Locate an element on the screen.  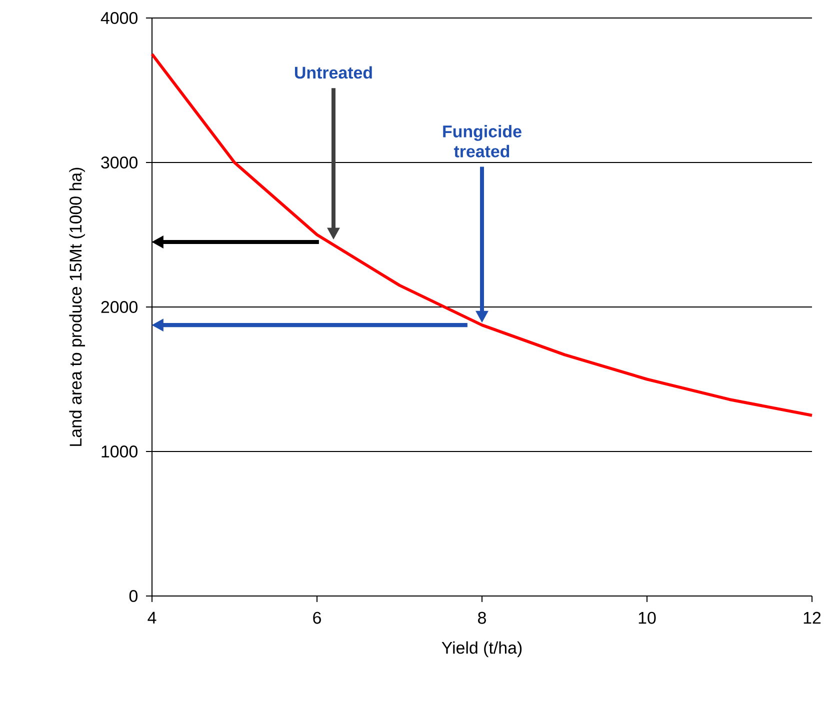
y-tick-label: 0 is located at coordinates (133, 596).